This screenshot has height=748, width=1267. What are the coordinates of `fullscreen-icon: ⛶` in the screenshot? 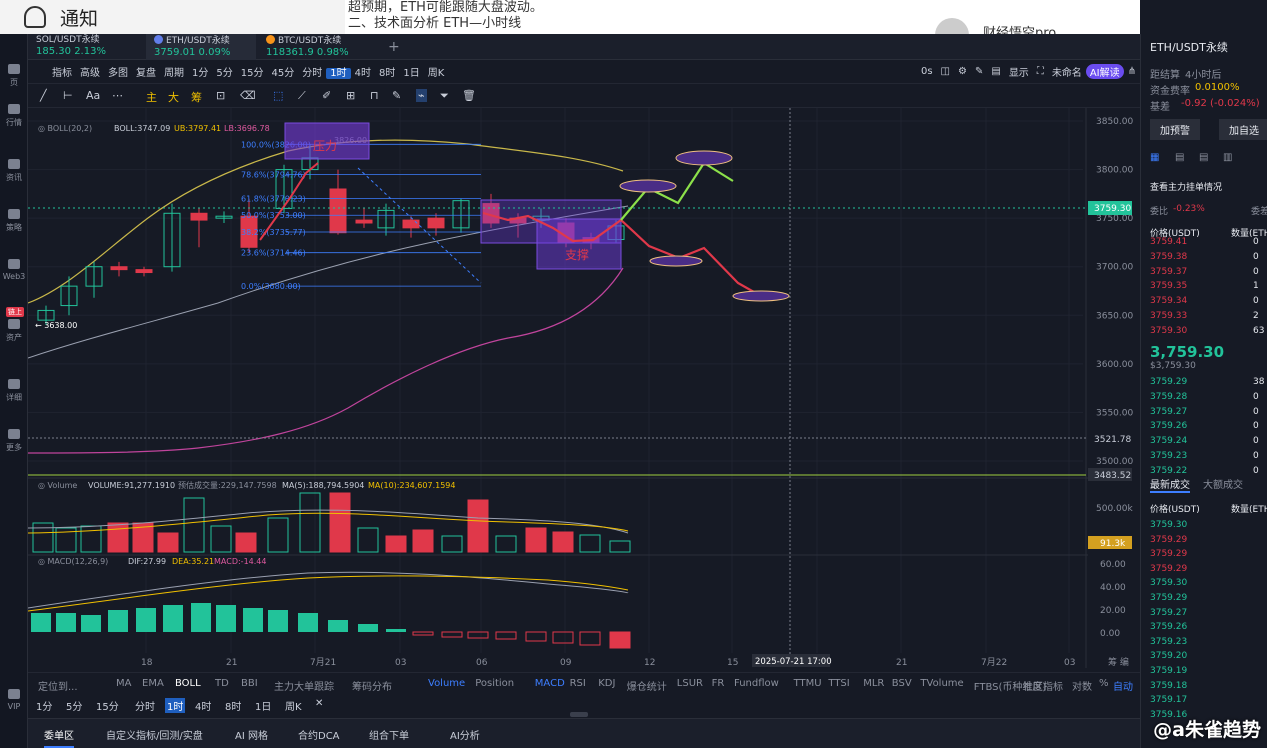 It's located at (1040, 71).